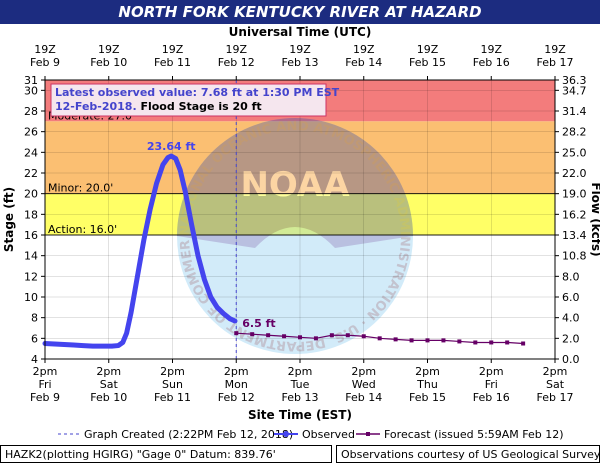 Image resolution: width=600 pixels, height=465 pixels. Describe the element at coordinates (140, 251) in the screenshot. I see `observed-series-line` at that location.